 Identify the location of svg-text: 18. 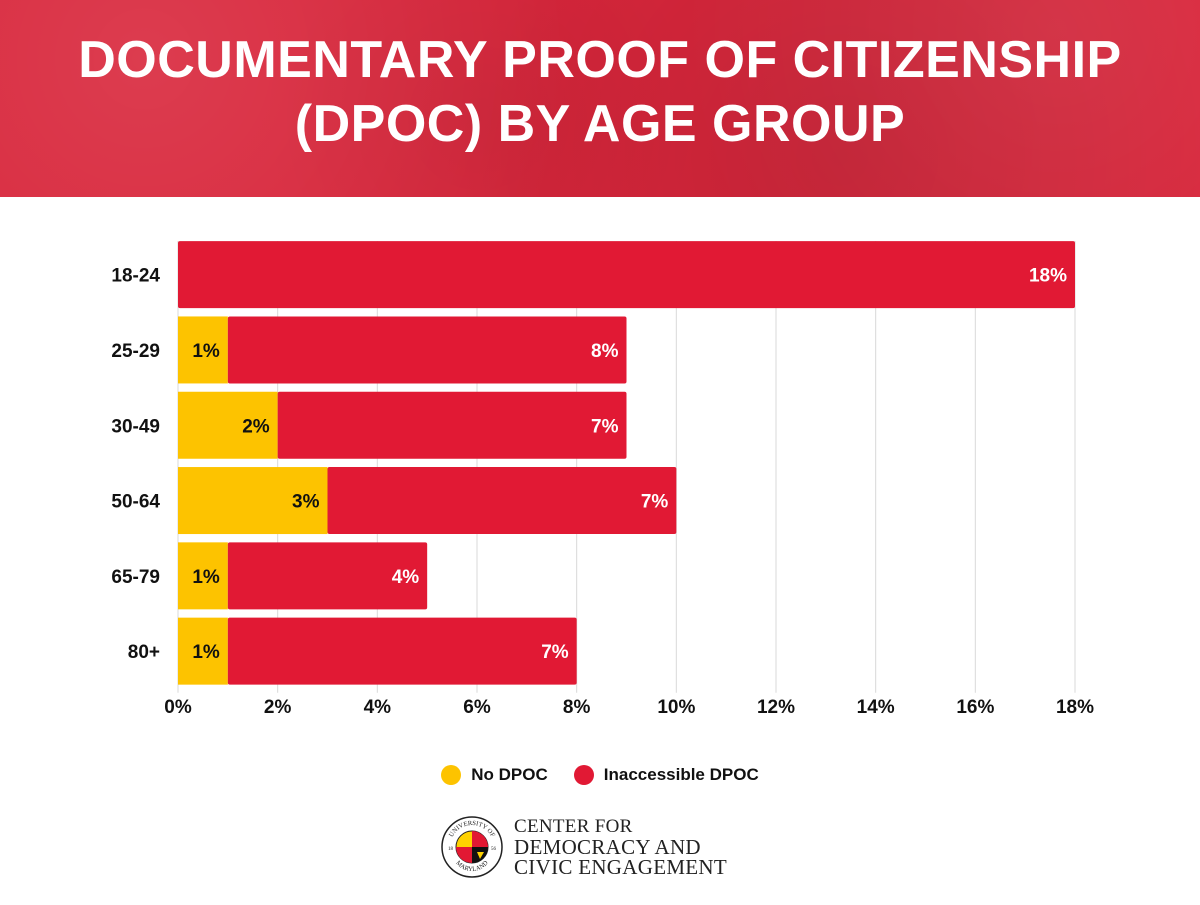
(451, 849).